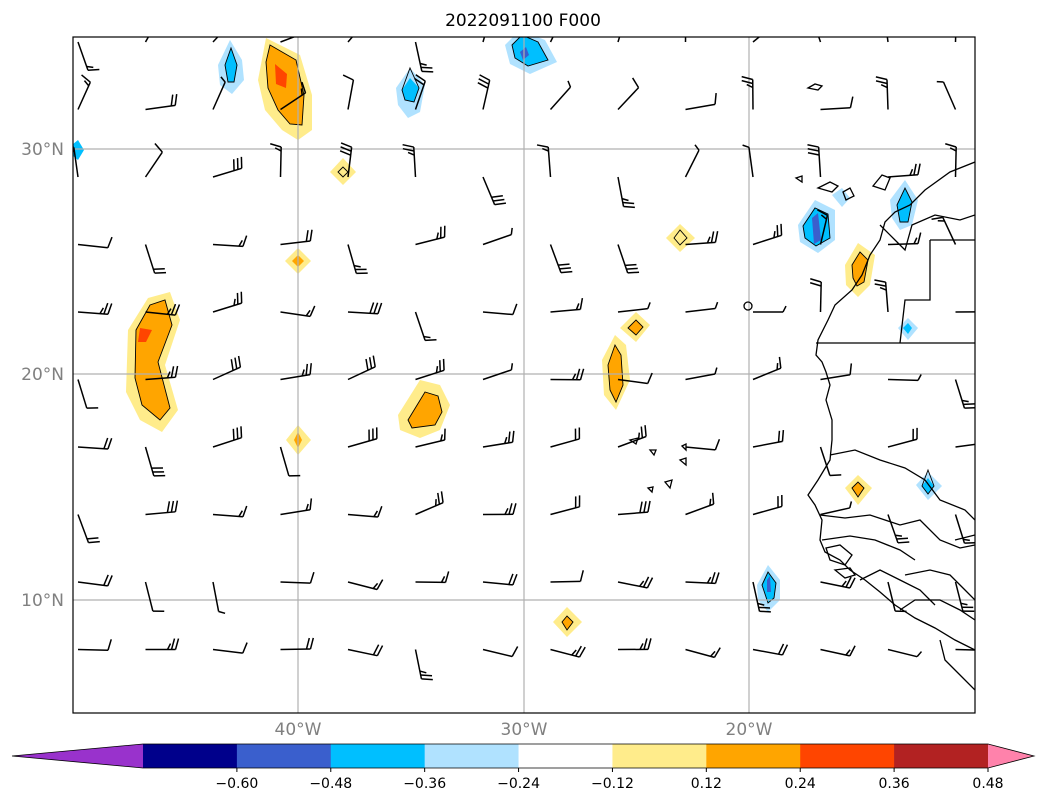 Image resolution: width=1047 pixels, height=805 pixels. Describe the element at coordinates (298, 730) in the screenshot. I see `lon-label: 40°W` at that location.